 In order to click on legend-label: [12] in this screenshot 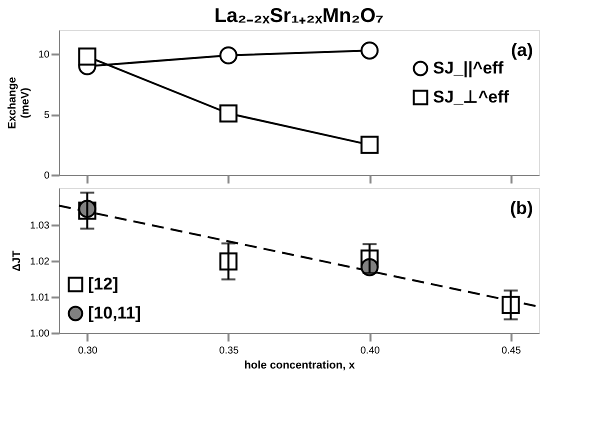, I will do `click(103, 284)`.